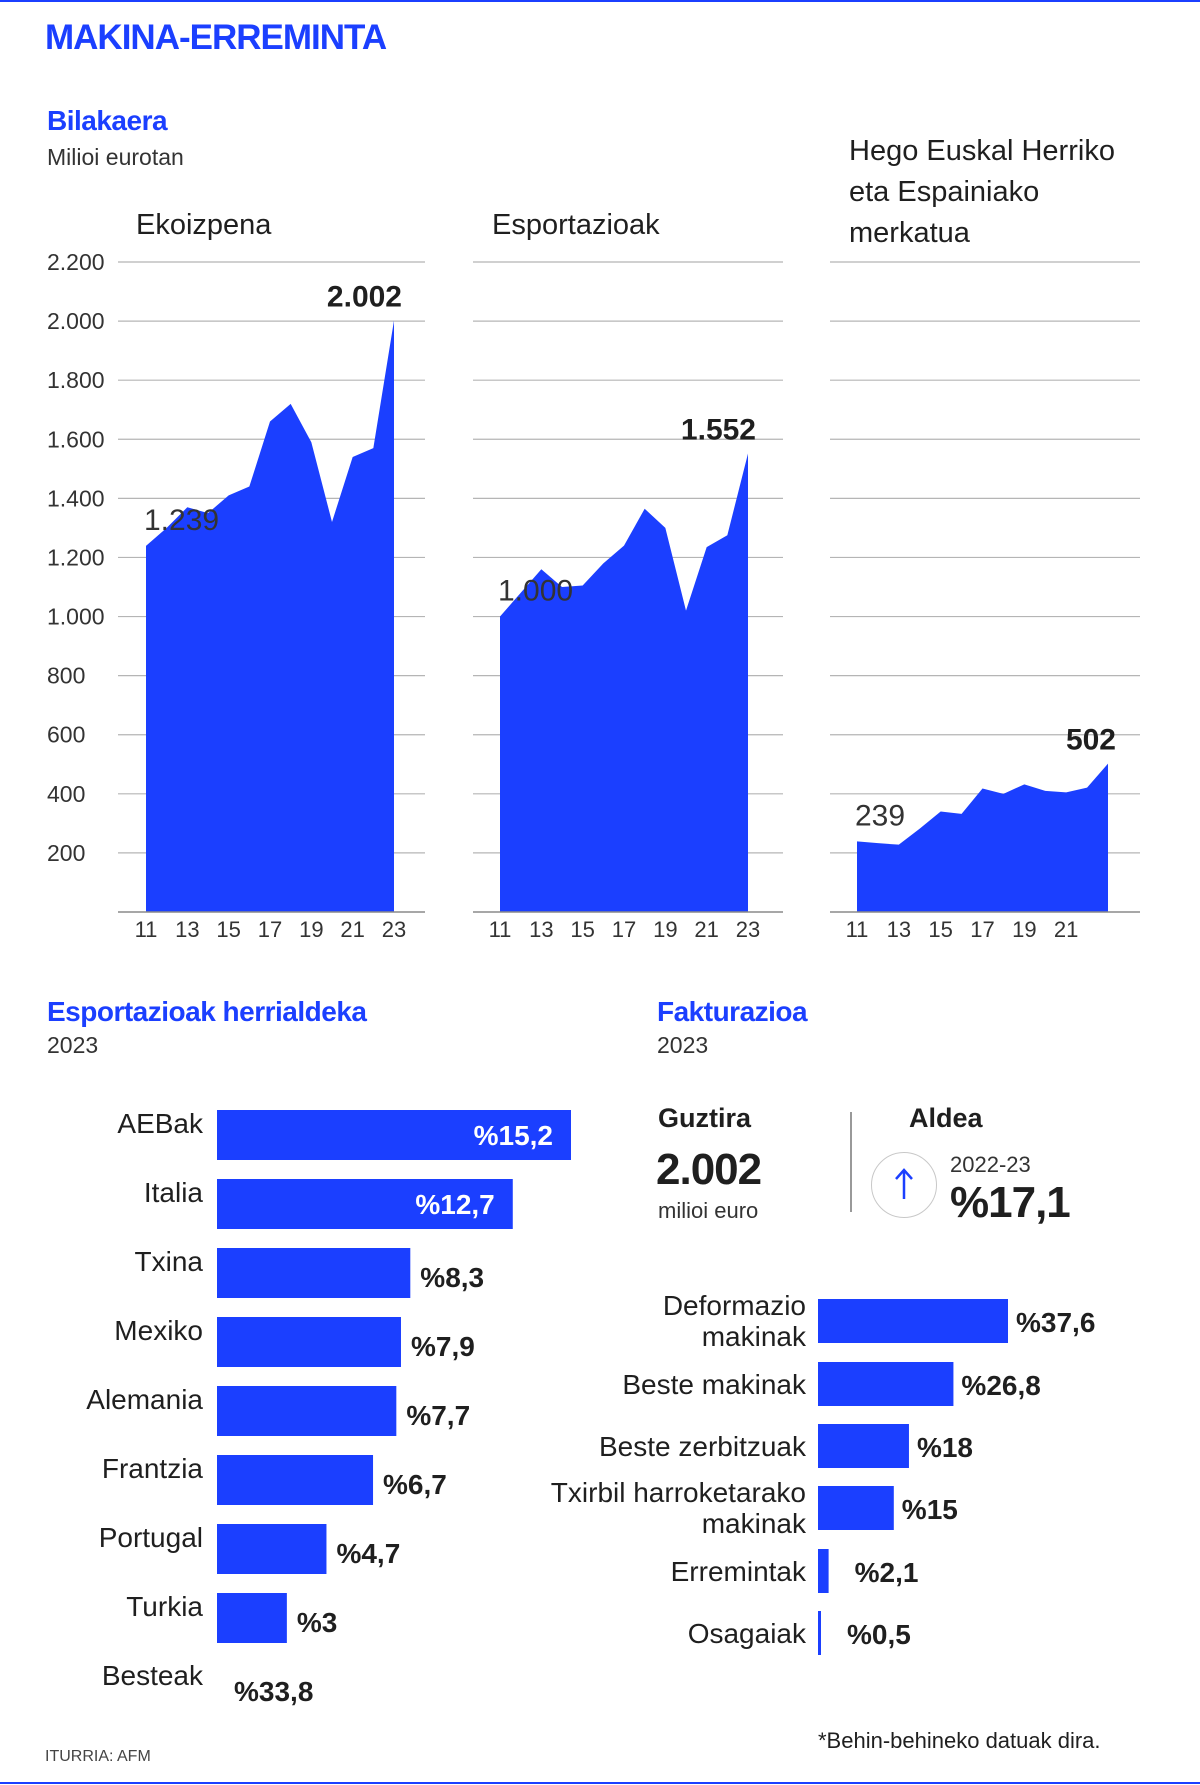 The height and width of the screenshot is (1785, 1200). I want to click on category-label: AEBak, so click(160, 1123).